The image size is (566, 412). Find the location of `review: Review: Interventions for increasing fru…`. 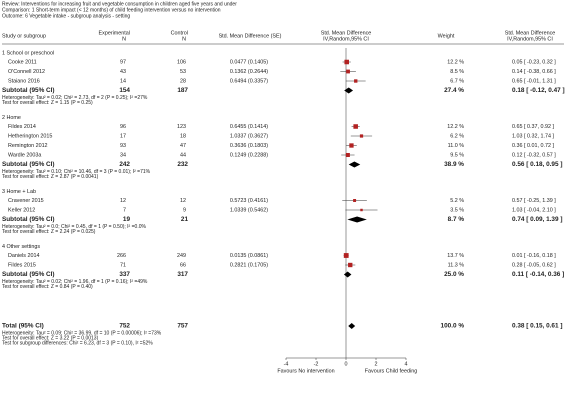

review: Review: Interventions for increasing fru… is located at coordinates (119, 4).